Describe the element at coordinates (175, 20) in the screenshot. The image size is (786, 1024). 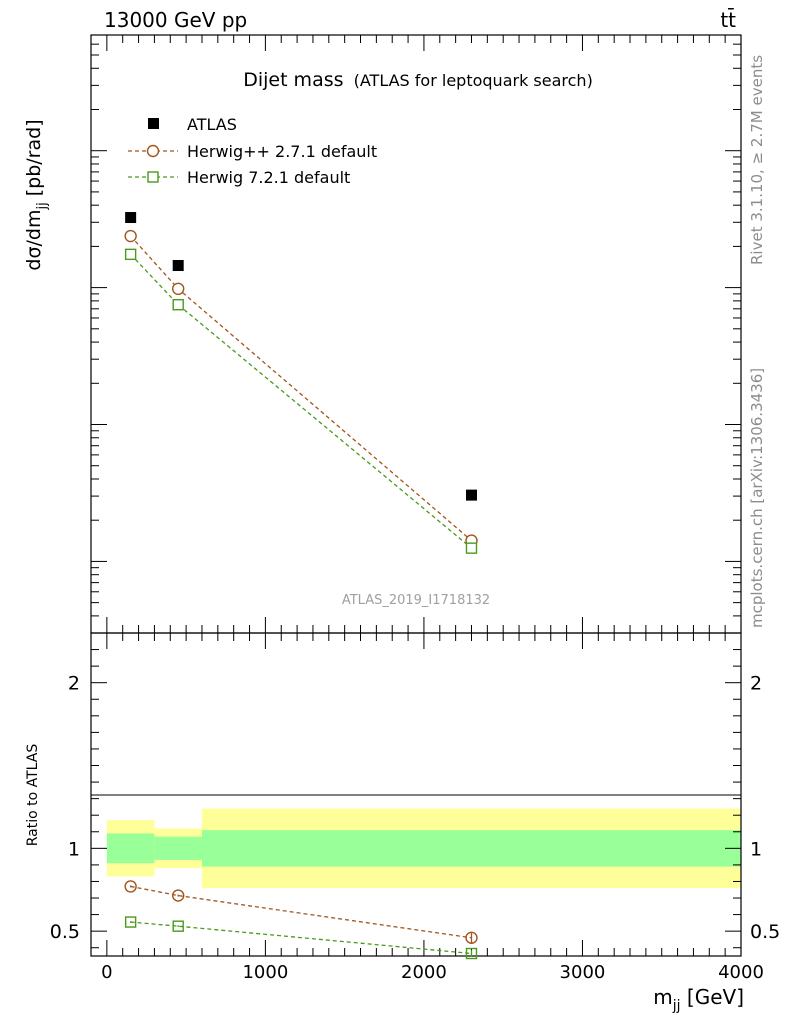
I see `energy-label: 13000 GeV pp` at that location.